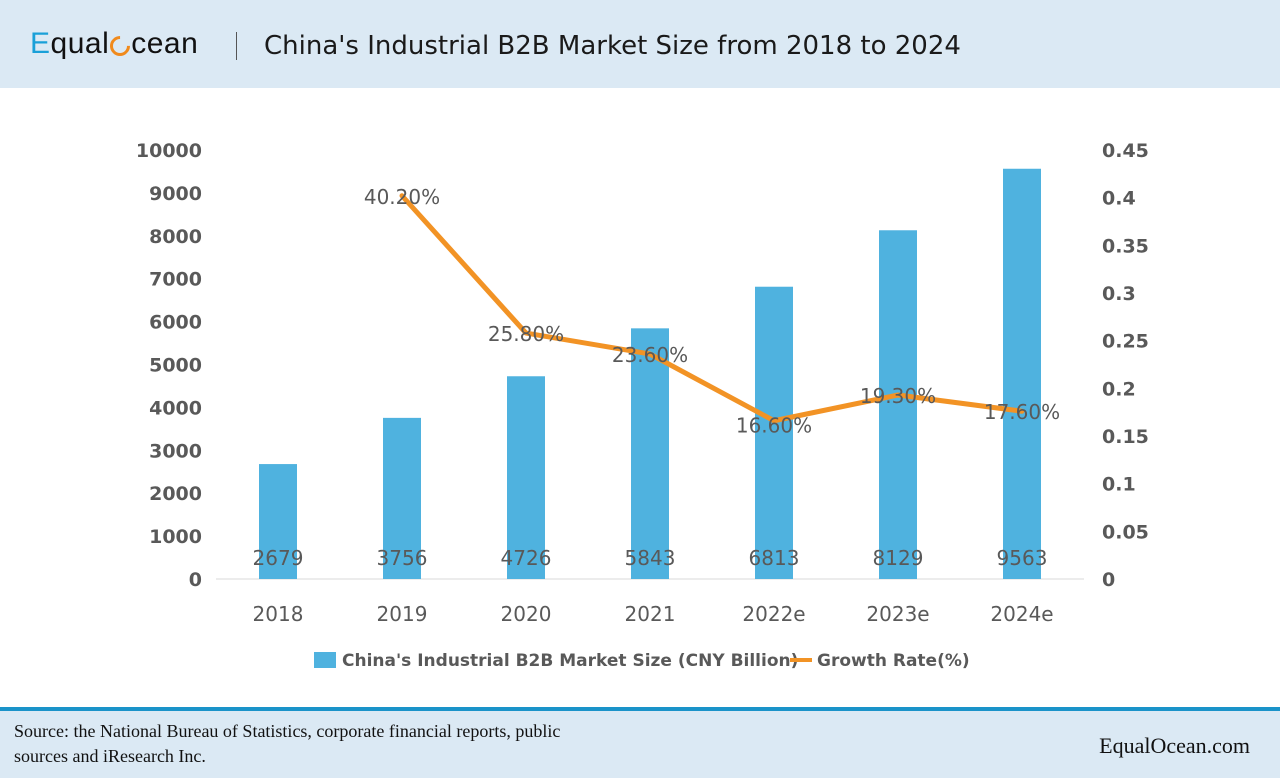 The image size is (1280, 778). Describe the element at coordinates (175, 366) in the screenshot. I see `y-left-tick-label: 5000` at that location.